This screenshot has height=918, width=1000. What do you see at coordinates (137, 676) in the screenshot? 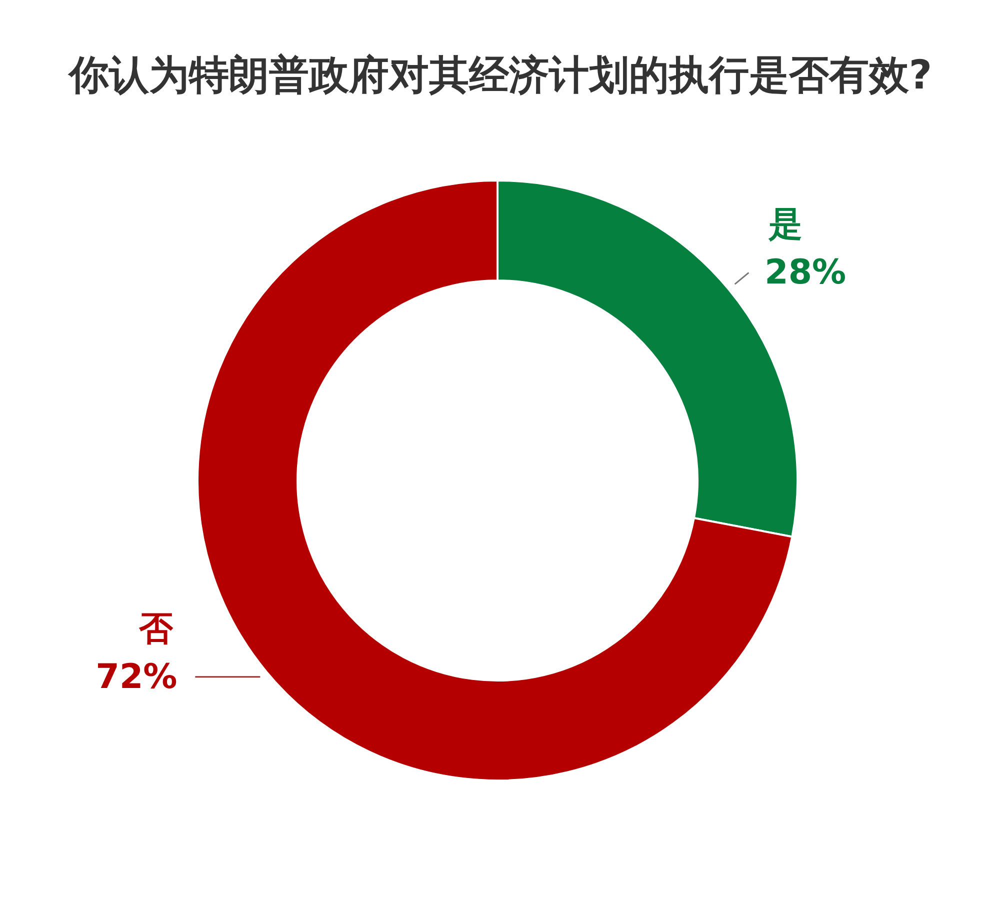
I see `data-label: 72%` at bounding box center [137, 676].